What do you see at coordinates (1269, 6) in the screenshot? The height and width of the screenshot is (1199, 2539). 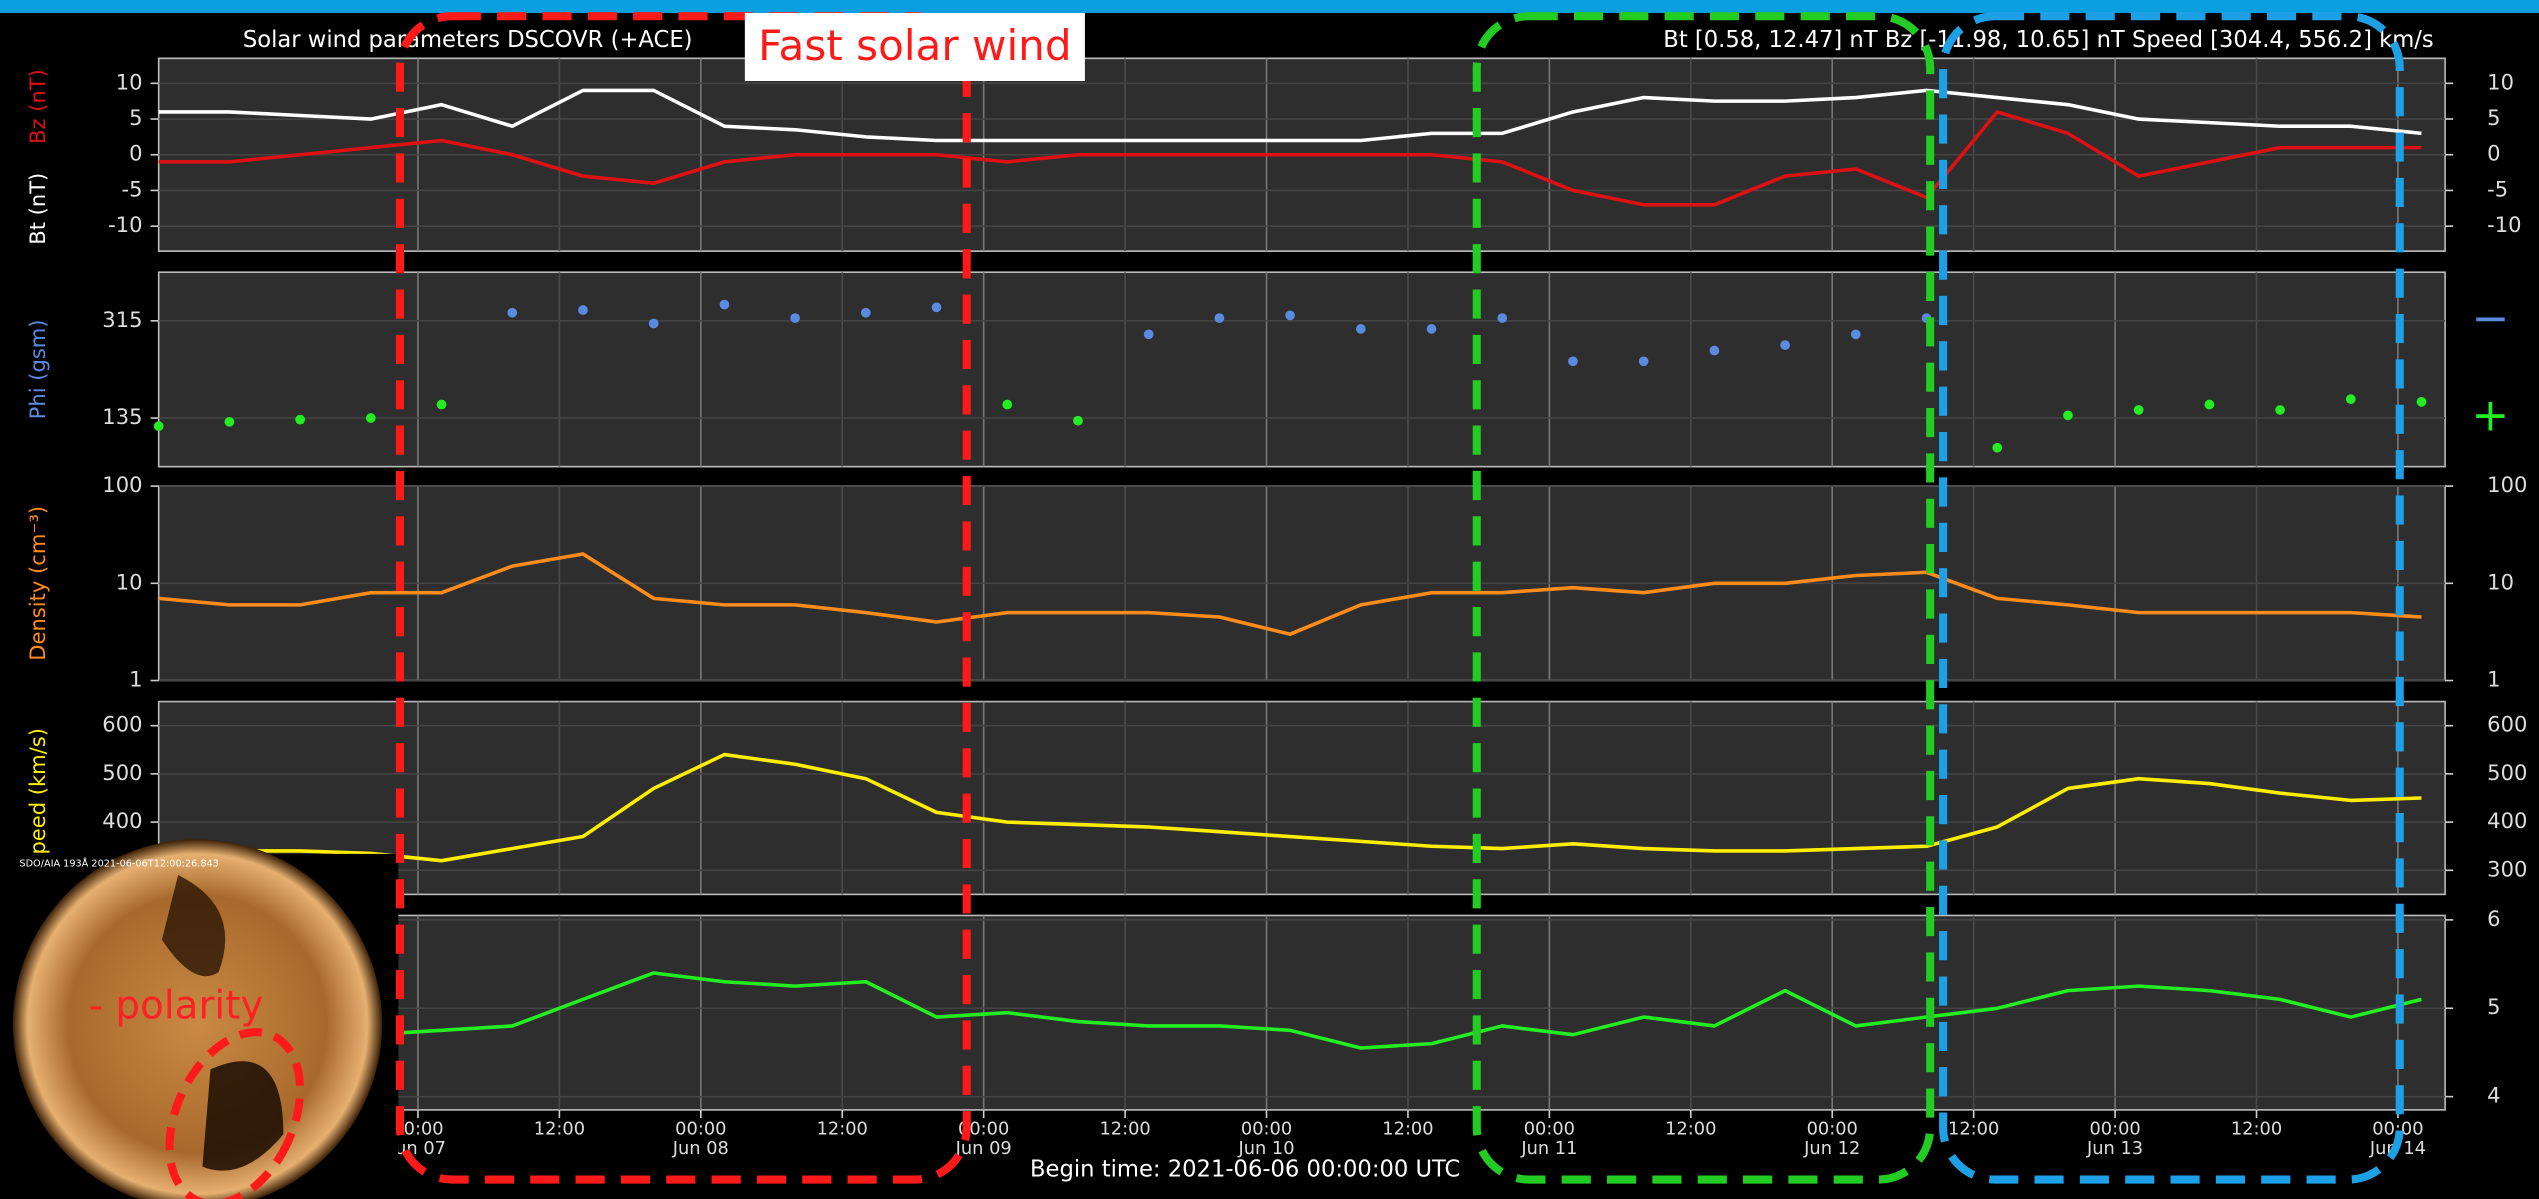 I see `top-bar` at bounding box center [1269, 6].